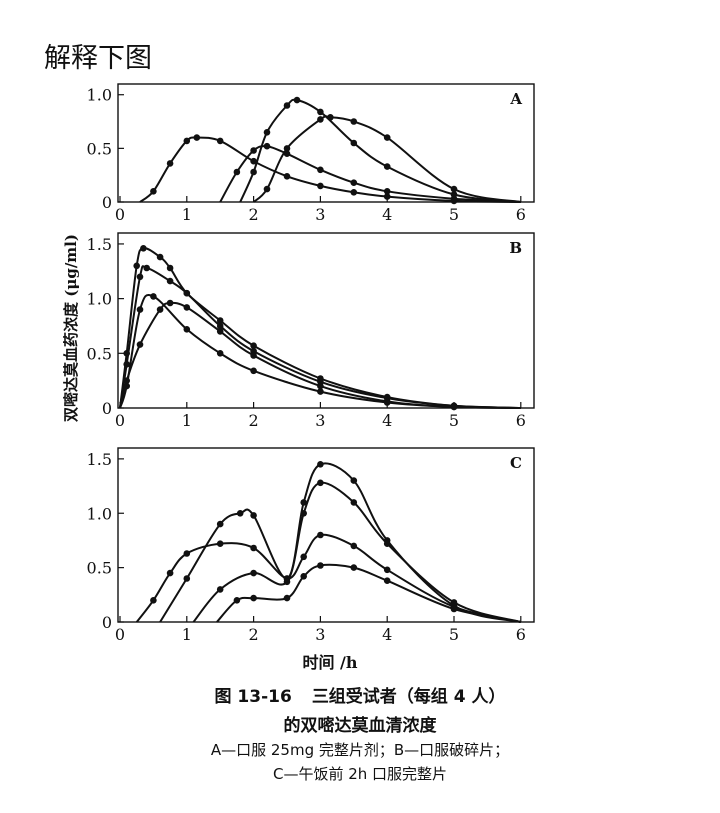  Describe the element at coordinates (360, 726) in the screenshot. I see `figure-title-line2: 的双嘧达莫血清浓度` at that location.